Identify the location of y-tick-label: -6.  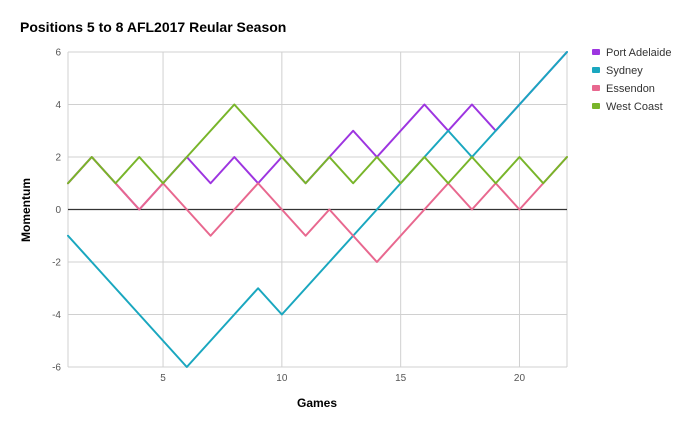
(56, 368).